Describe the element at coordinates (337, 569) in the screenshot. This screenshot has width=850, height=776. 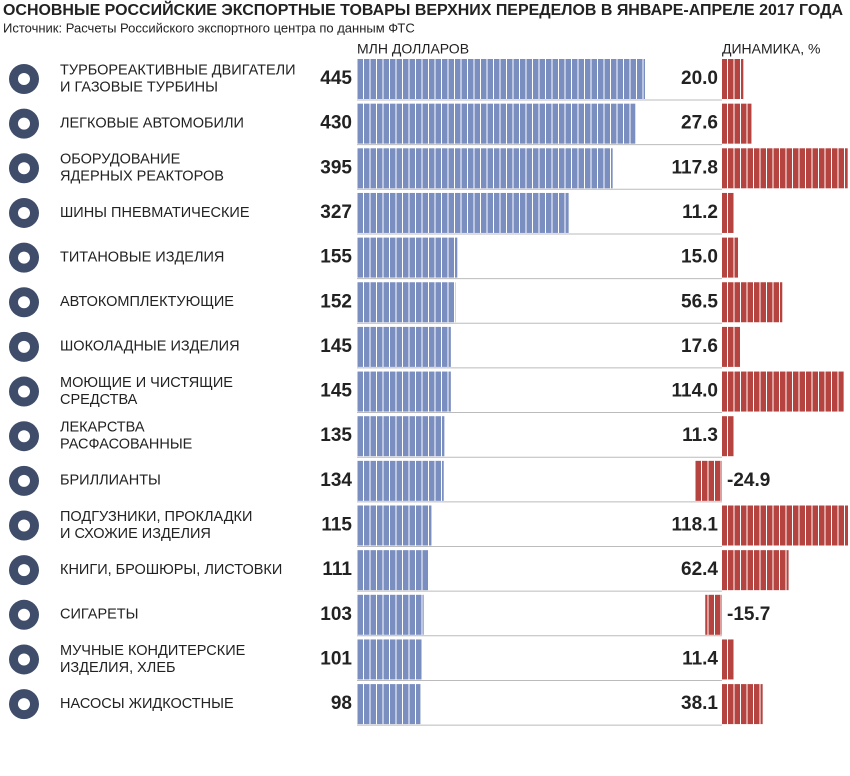
I see `value-label: 111` at that location.